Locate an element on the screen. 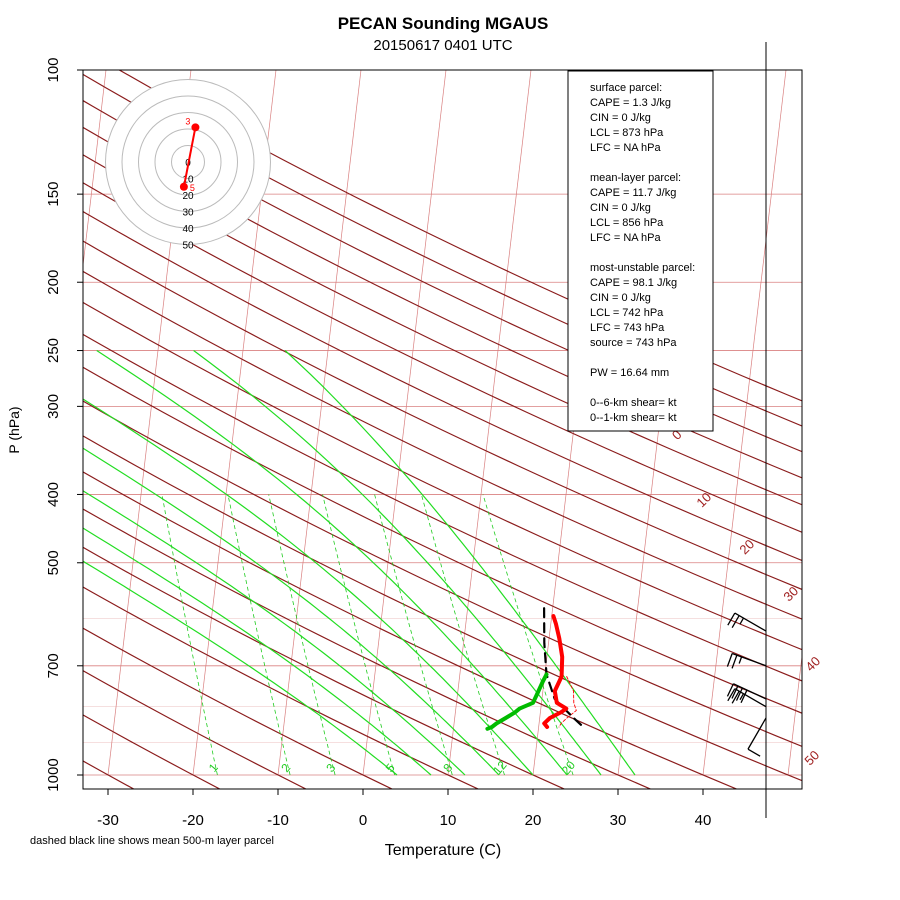 The height and width of the screenshot is (900, 900). hodograph-trace is located at coordinates (189, 157).